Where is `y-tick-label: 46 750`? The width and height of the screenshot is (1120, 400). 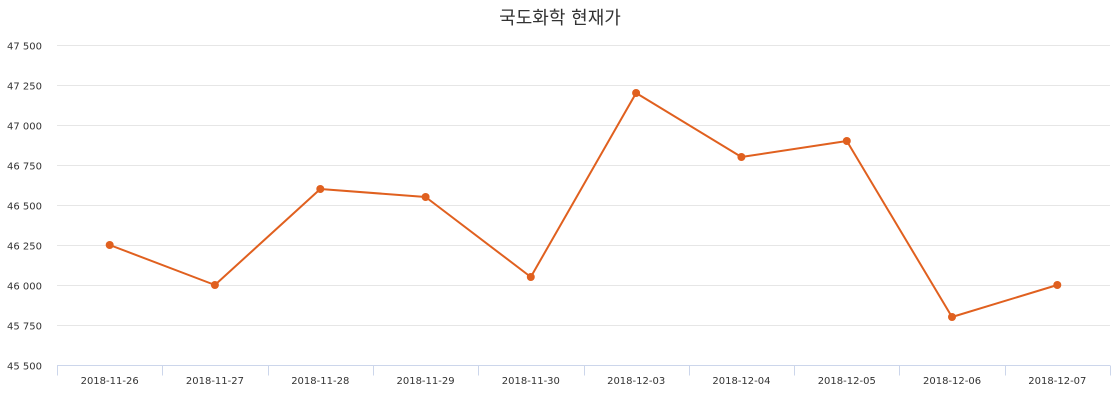 y-tick-label: 46 750 is located at coordinates (24, 167).